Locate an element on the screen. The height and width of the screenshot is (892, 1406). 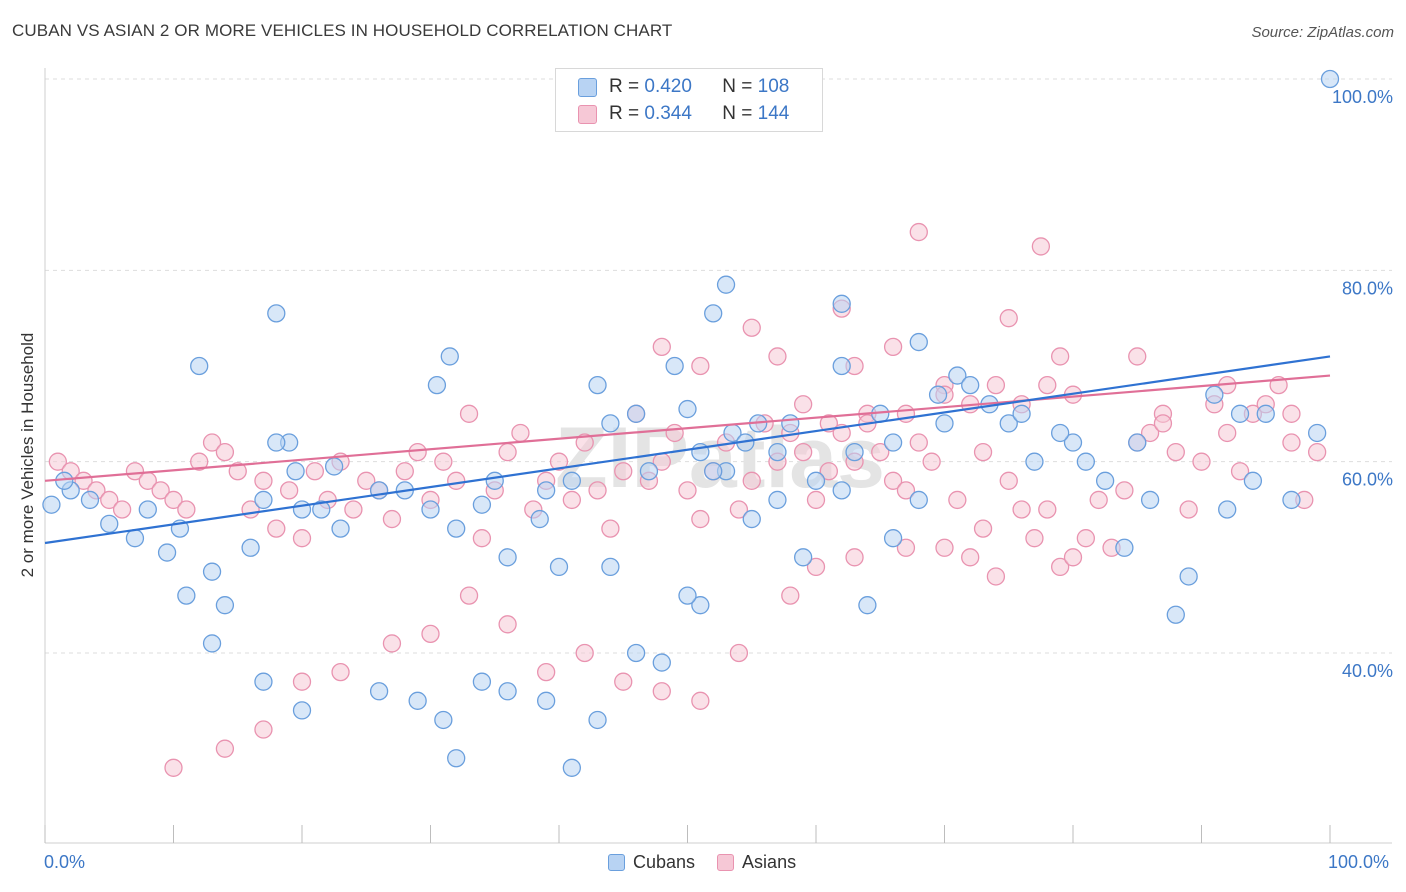
r-label: R = is located at coordinates (624, 86).